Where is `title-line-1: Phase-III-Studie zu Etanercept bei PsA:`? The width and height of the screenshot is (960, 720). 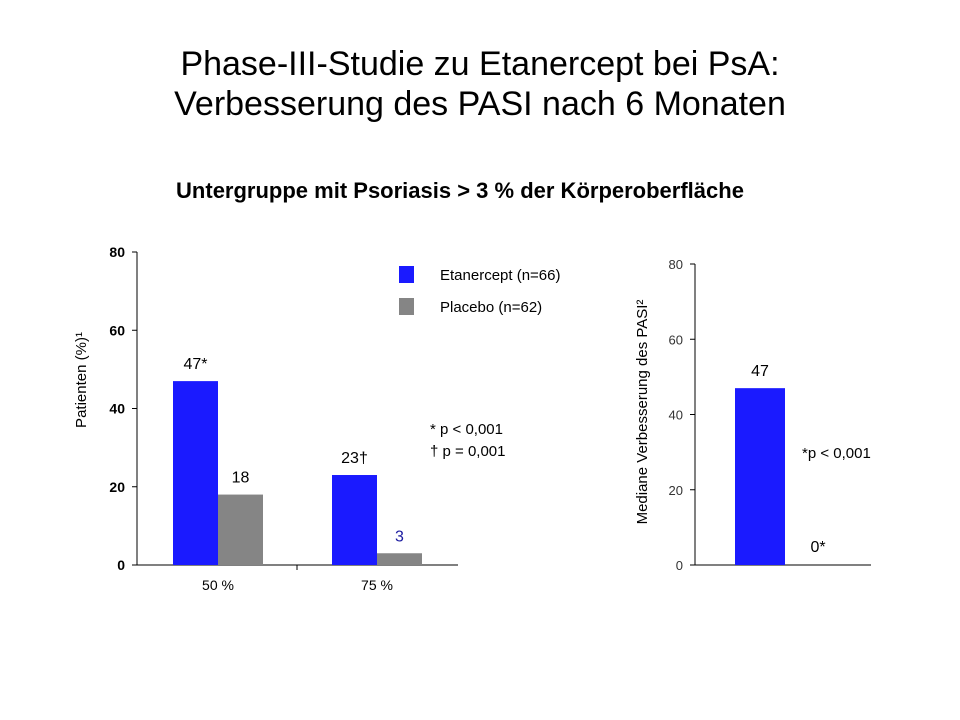 title-line-1: Phase-III-Studie zu Etanercept bei PsA: is located at coordinates (480, 64).